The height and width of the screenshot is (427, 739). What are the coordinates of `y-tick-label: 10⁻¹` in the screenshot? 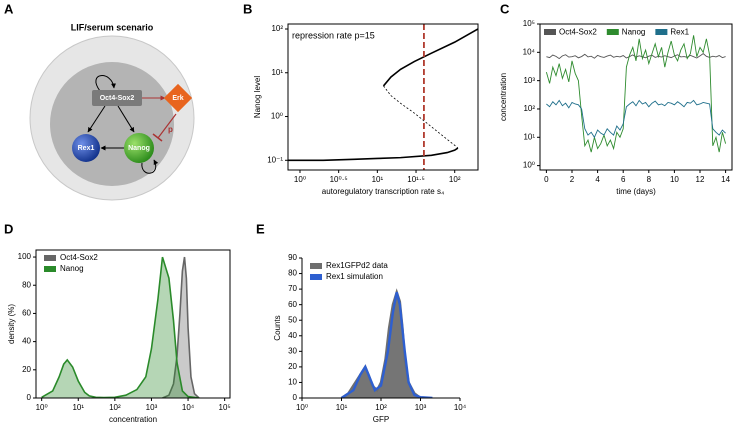 It's located at (275, 159).